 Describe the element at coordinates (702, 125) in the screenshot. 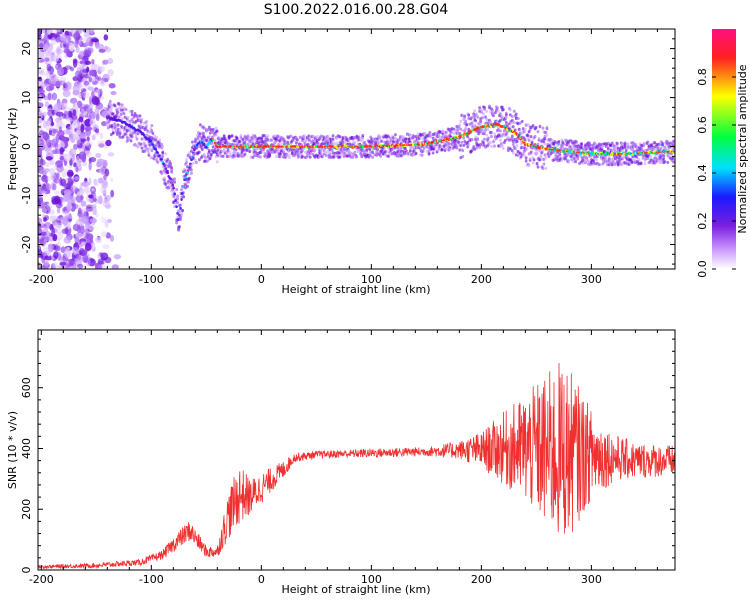

I see `colorbar-tick-label: 0.6` at that location.